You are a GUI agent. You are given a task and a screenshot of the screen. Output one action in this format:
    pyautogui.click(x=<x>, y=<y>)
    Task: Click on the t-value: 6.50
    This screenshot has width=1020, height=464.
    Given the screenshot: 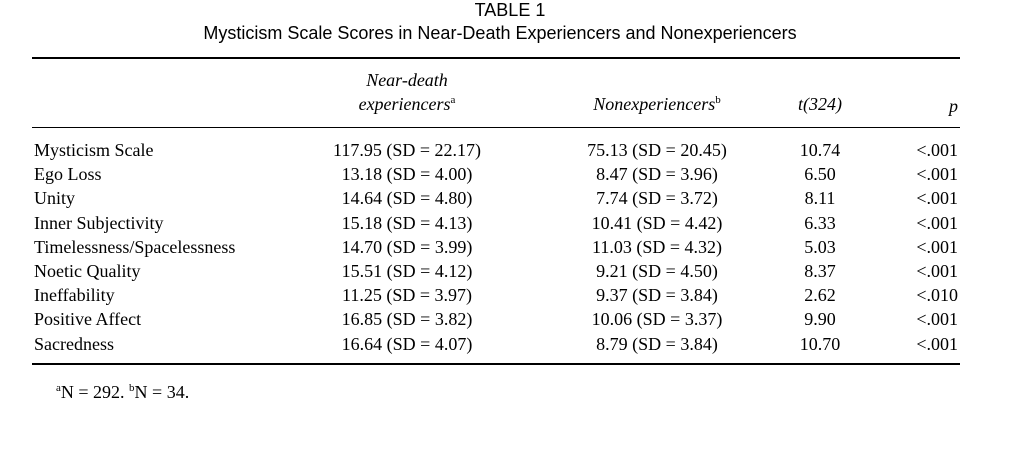 What is the action you would take?
    pyautogui.click(x=820, y=174)
    